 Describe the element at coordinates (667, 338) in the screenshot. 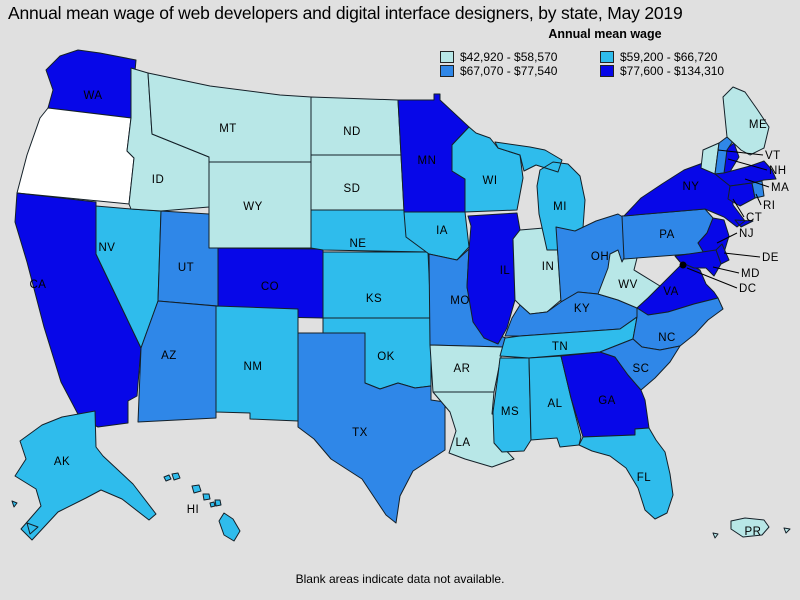

I see `state-label-NC: NC` at that location.